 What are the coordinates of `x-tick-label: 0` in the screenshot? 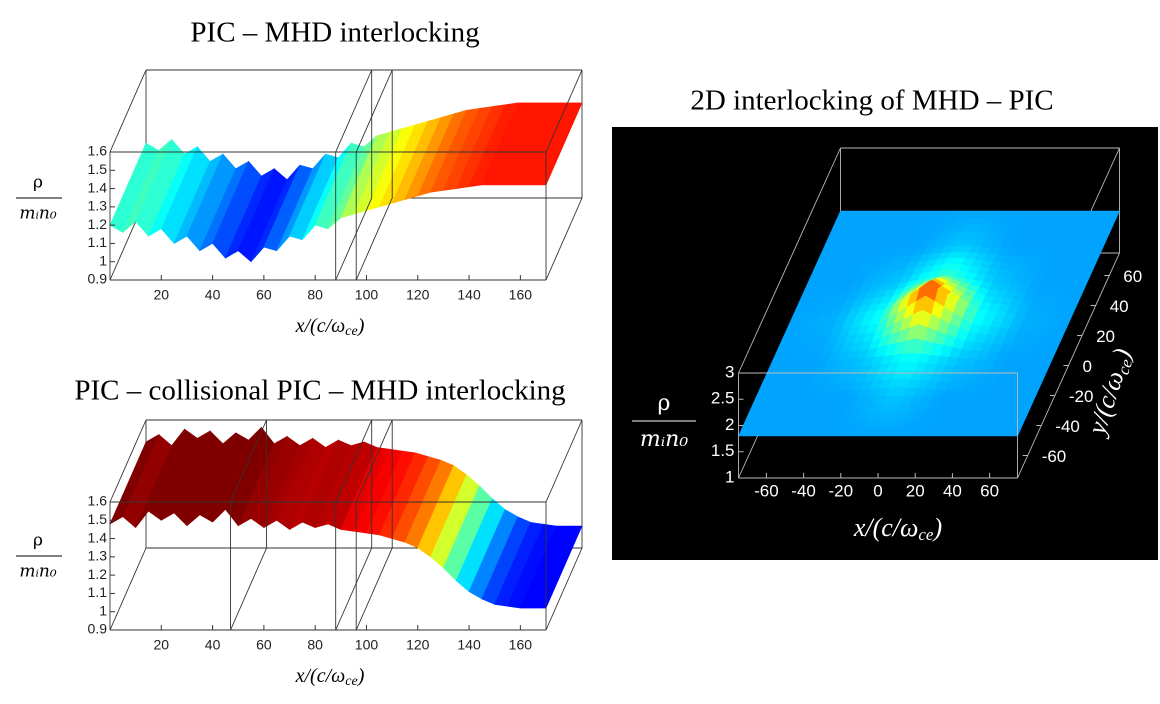 It's located at (877, 490).